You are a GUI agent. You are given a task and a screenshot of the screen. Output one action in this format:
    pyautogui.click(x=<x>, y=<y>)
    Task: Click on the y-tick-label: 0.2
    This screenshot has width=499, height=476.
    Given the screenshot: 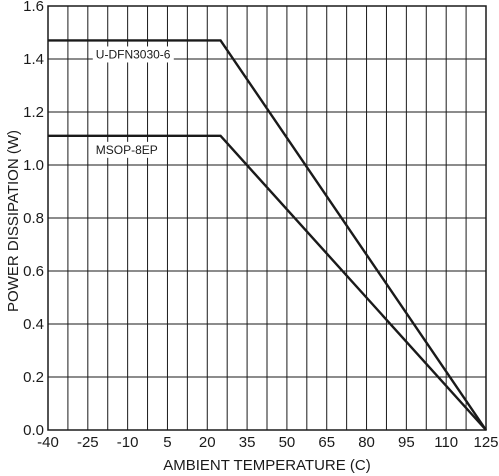 What is the action you would take?
    pyautogui.click(x=33, y=377)
    